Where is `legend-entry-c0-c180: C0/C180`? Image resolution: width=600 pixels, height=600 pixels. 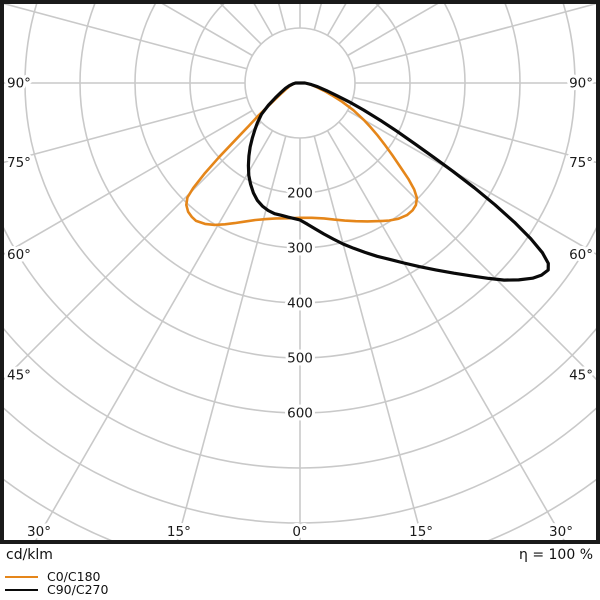
legend-entry-c0-c180: C0/C180 is located at coordinates (302, 576).